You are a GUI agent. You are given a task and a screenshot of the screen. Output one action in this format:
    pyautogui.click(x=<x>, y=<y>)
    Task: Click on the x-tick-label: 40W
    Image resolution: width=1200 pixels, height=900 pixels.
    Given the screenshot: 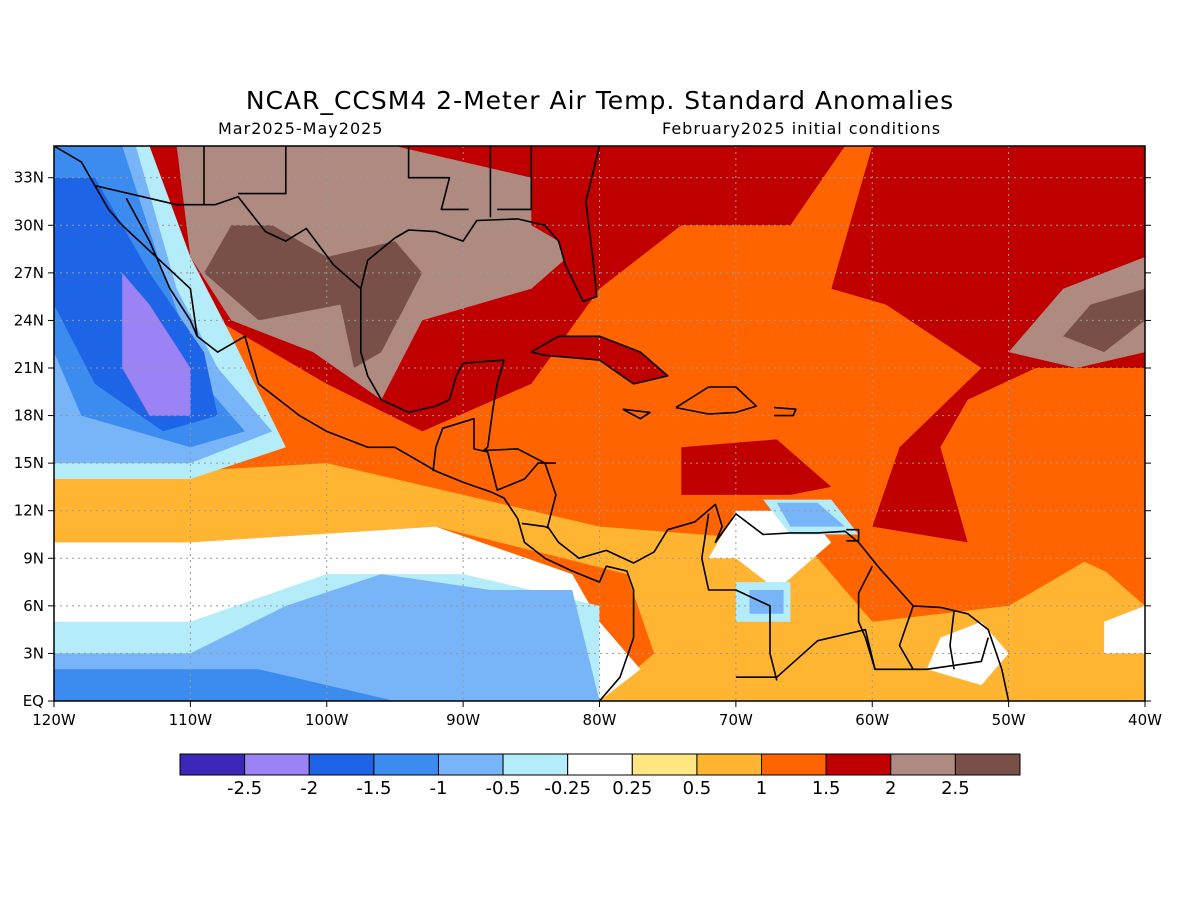 What is the action you would take?
    pyautogui.click(x=1145, y=720)
    